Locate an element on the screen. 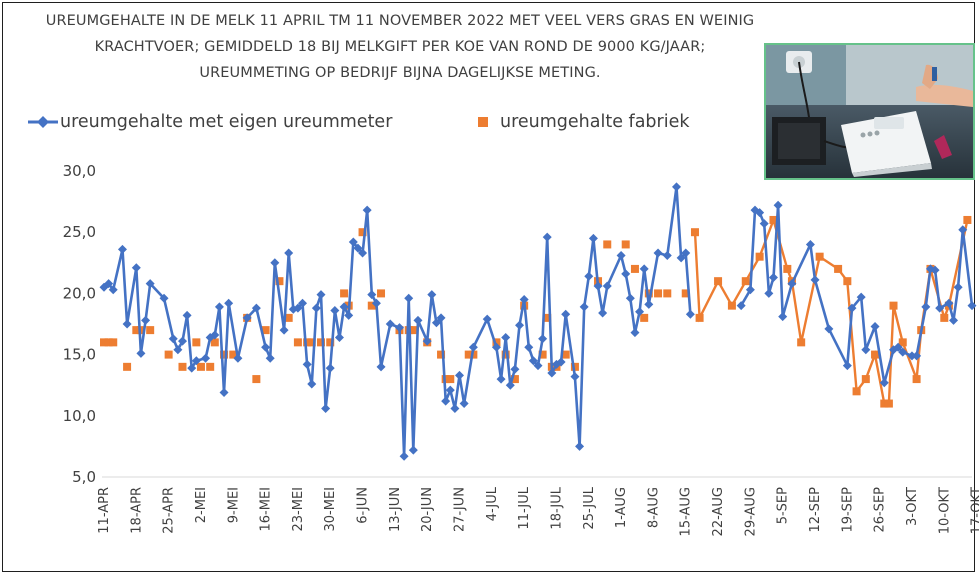 Image resolution: width=979 pixels, height=576 pixels. legend-label-eigen: ureumgehalte met eigen ureummeter is located at coordinates (226, 122).